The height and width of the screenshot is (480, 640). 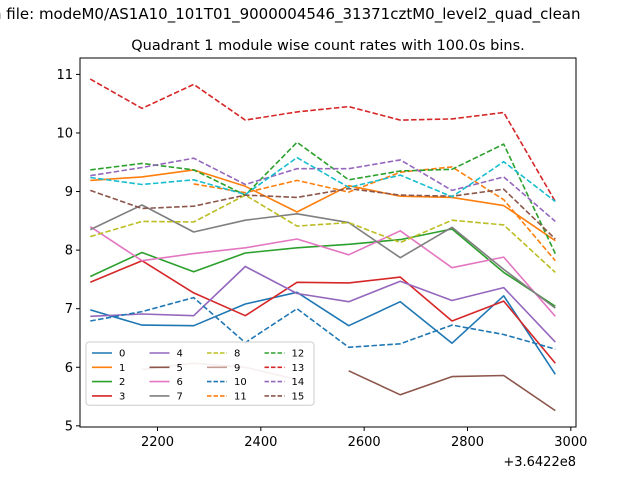 I want to click on y-tick-label: 9, so click(x=69, y=192).